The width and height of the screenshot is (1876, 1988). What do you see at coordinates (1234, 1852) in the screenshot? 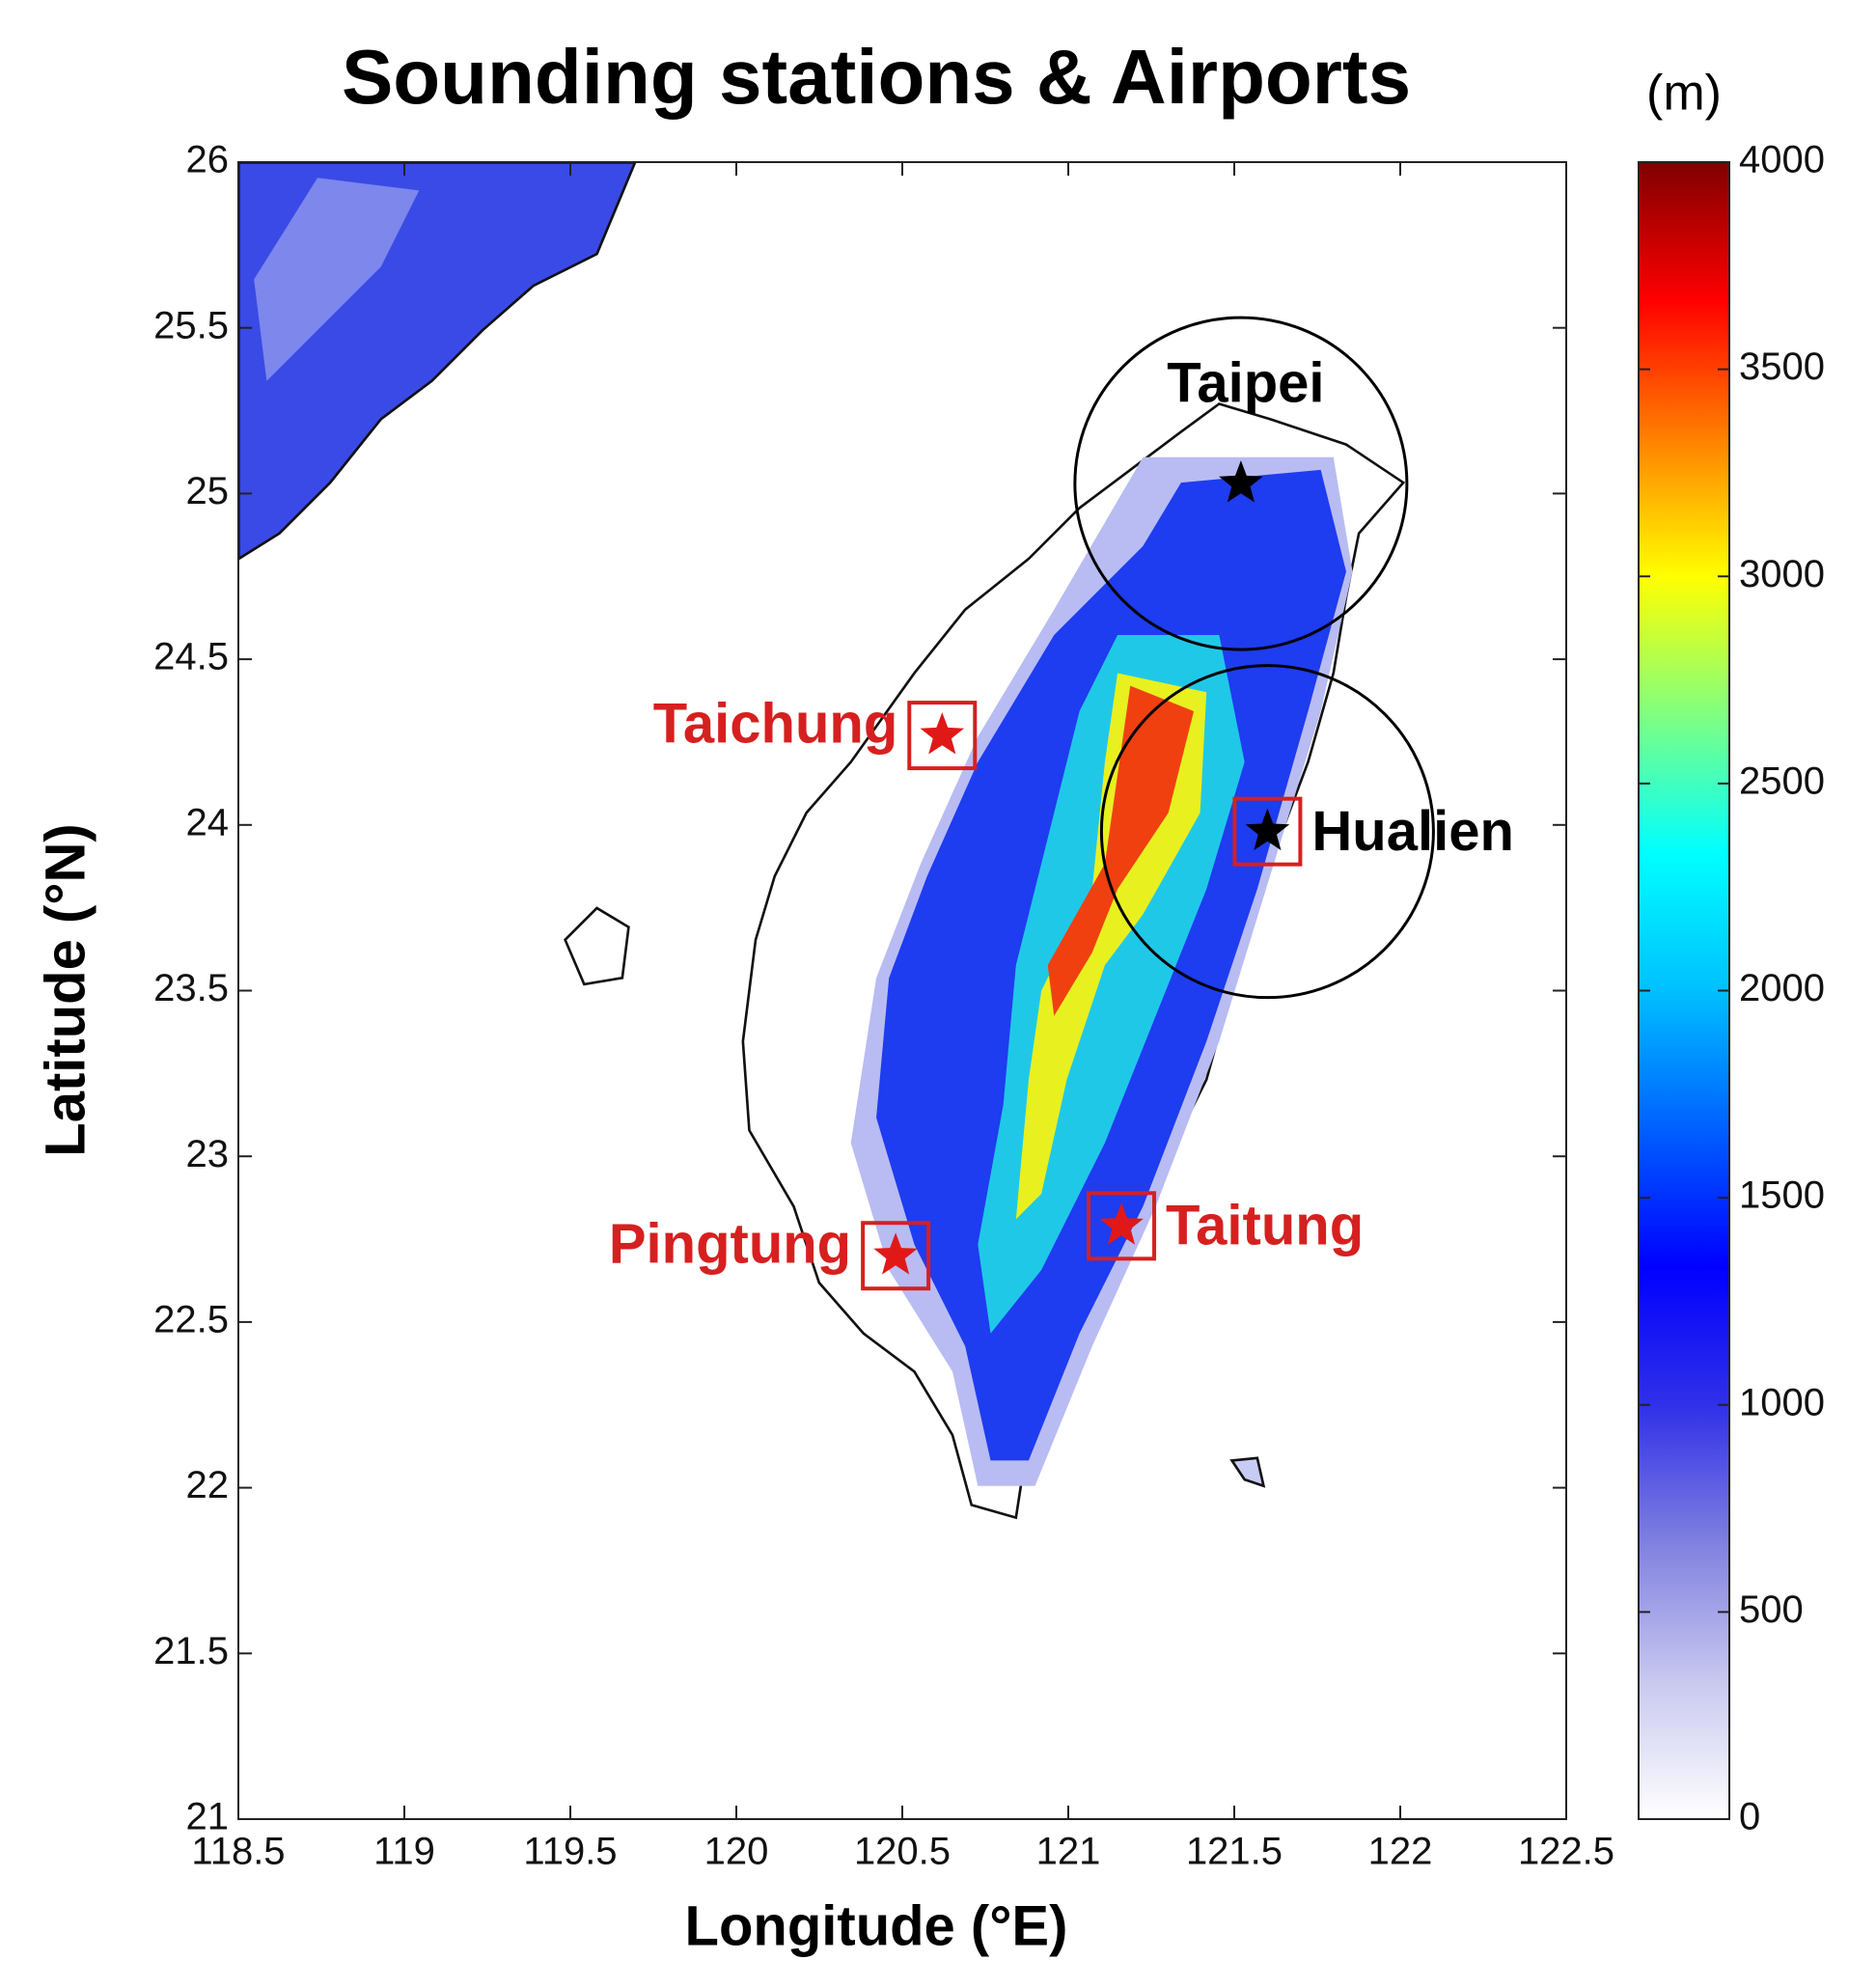
I see `x-tick-label: 121.5` at bounding box center [1234, 1852].